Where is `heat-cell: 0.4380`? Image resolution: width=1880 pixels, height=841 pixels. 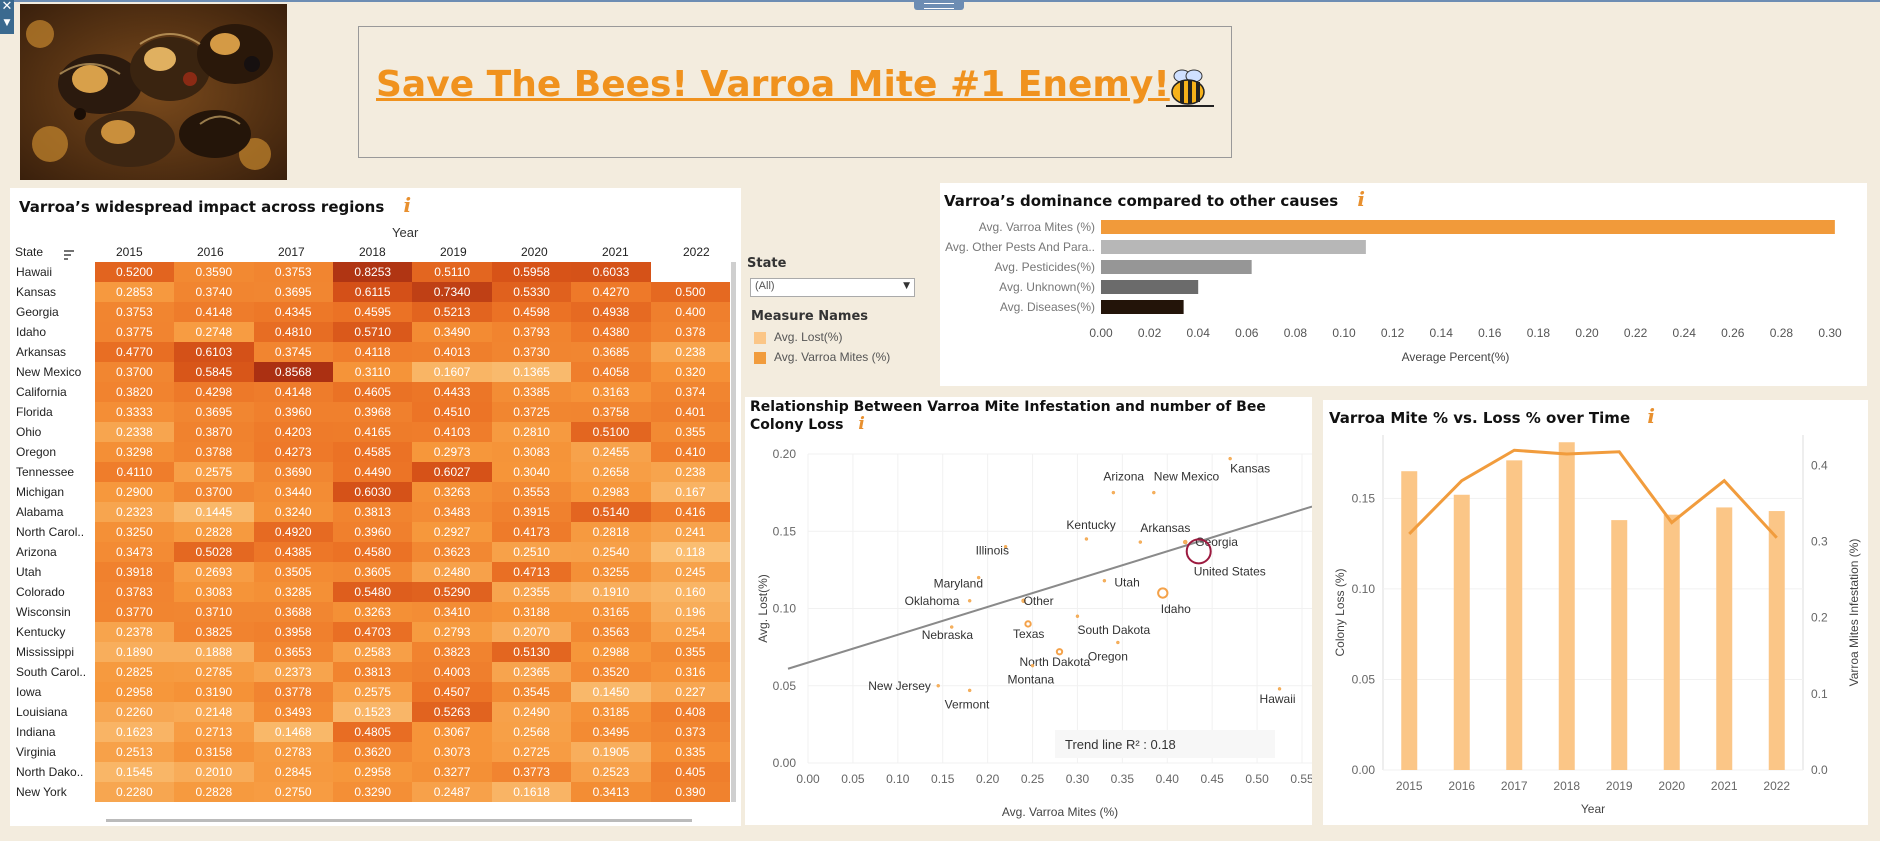 heat-cell: 0.4380 is located at coordinates (611, 332).